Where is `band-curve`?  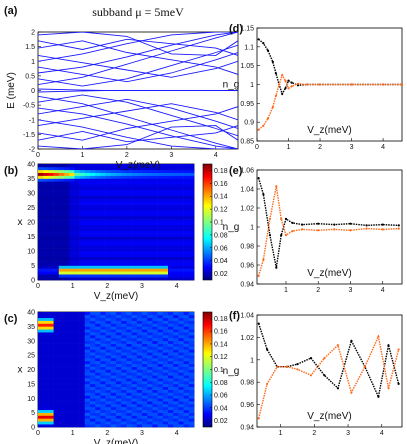
band-curve is located at coordinates (138, 137).